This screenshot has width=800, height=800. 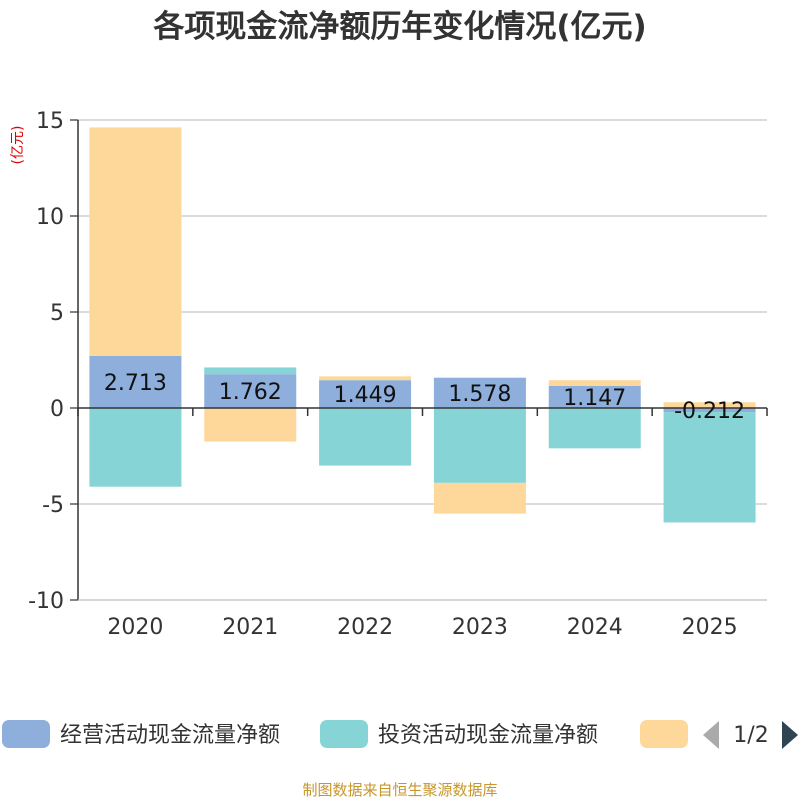 I want to click on x-axis-ticks: 2020 2021 2022 2023 2024 2025, so click(x=422, y=627).